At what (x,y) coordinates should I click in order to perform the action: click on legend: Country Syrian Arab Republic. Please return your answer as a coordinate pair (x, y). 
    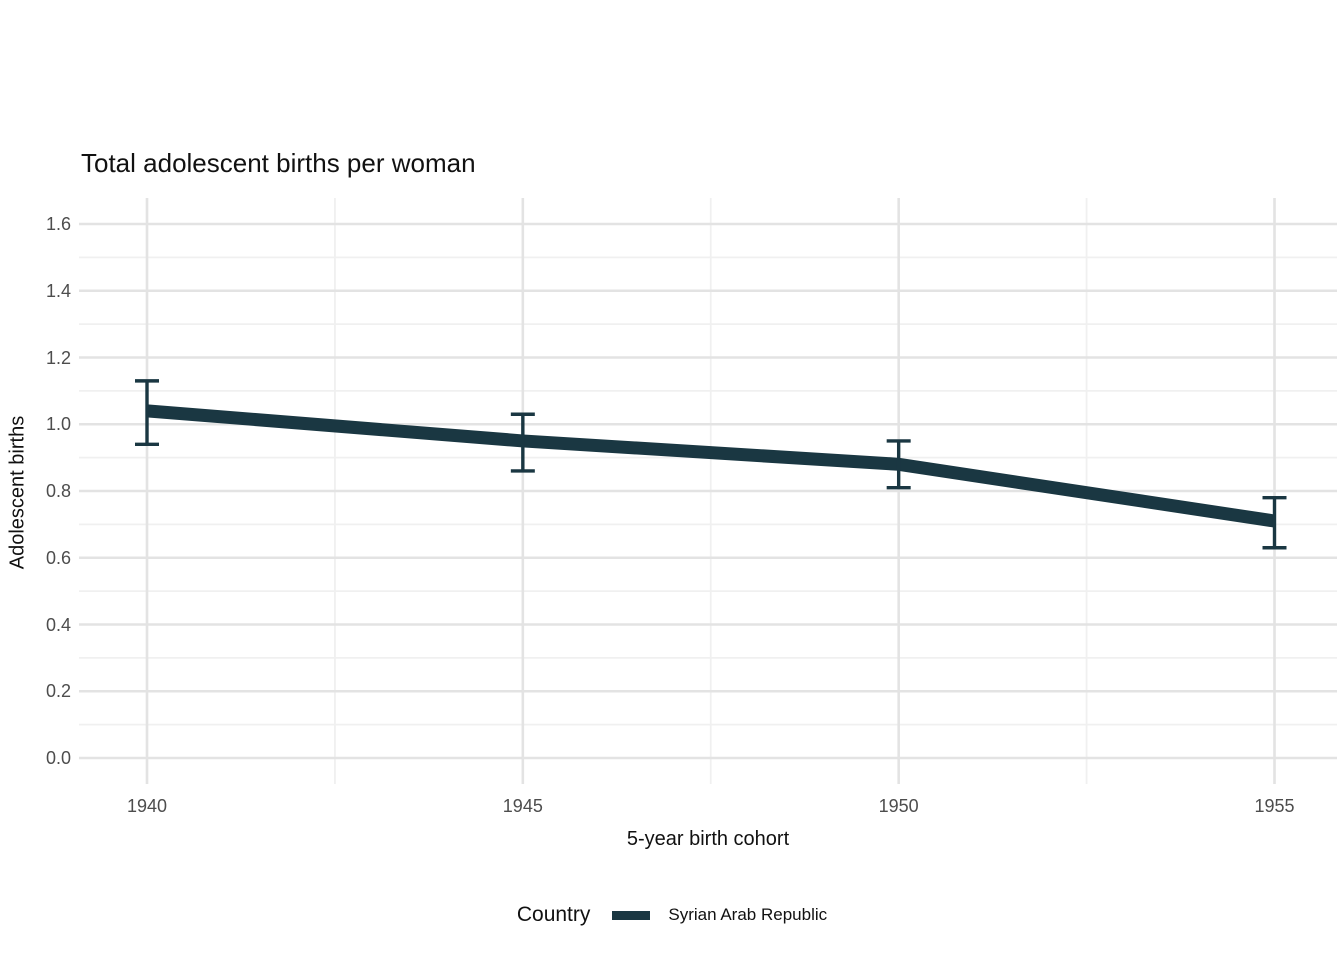
    Looking at the image, I should click on (672, 915).